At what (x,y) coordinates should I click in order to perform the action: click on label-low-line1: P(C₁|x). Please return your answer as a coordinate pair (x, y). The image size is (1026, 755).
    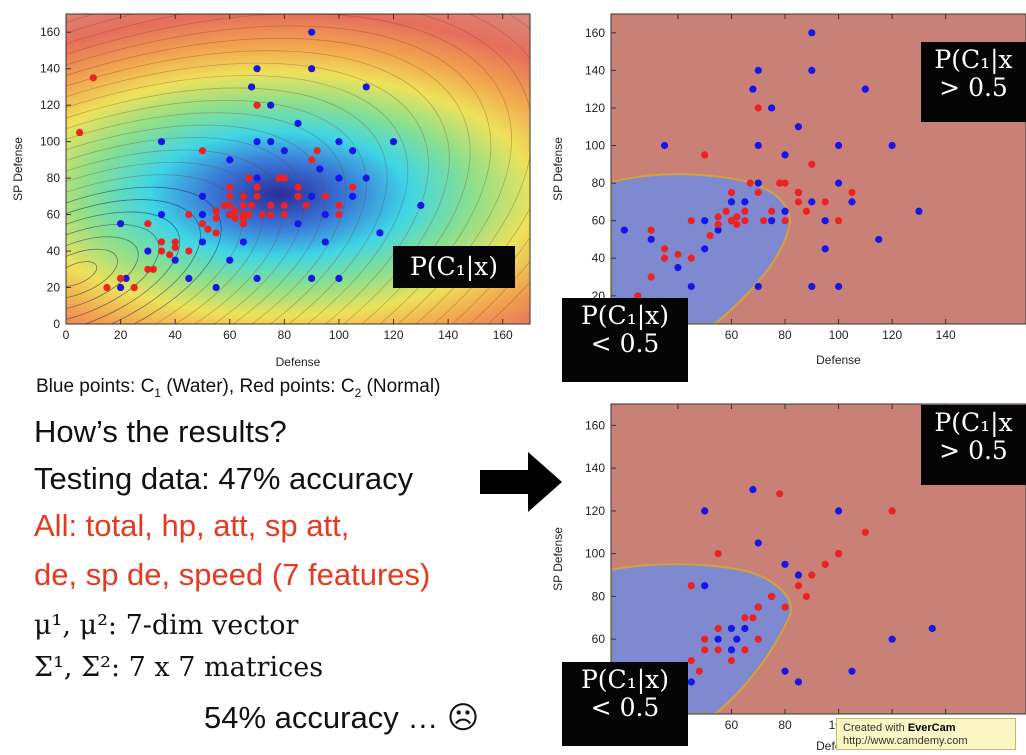
    Looking at the image, I should click on (624, 315).